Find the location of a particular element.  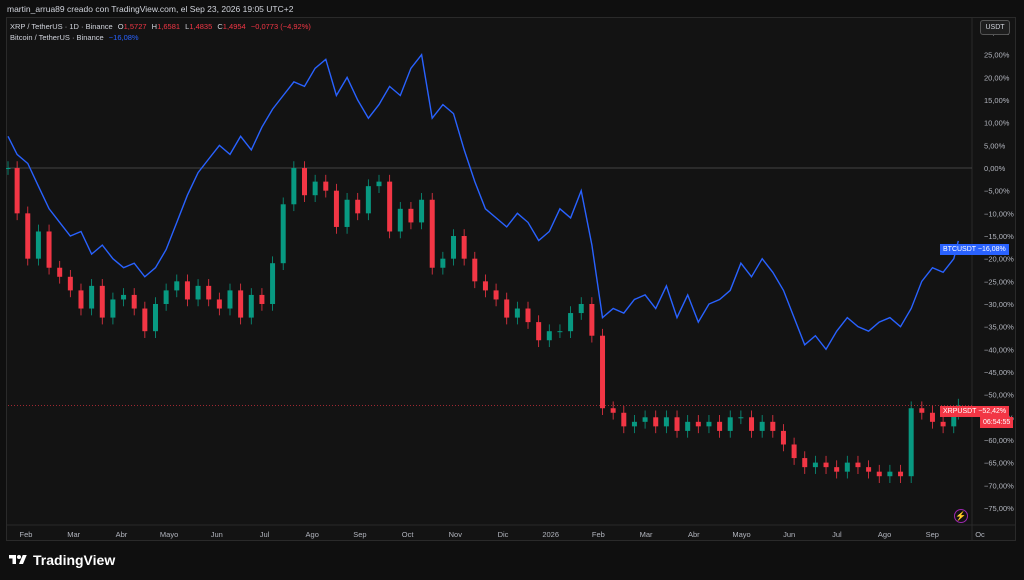

y-tick-label: −60,00% is located at coordinates (999, 440).